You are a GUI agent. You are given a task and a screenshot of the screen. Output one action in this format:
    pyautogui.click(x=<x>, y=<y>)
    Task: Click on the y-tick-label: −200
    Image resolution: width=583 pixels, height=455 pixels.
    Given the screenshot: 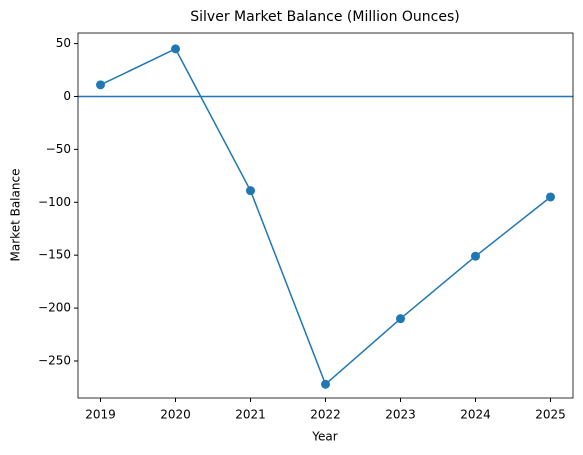 What is the action you would take?
    pyautogui.click(x=54, y=308)
    